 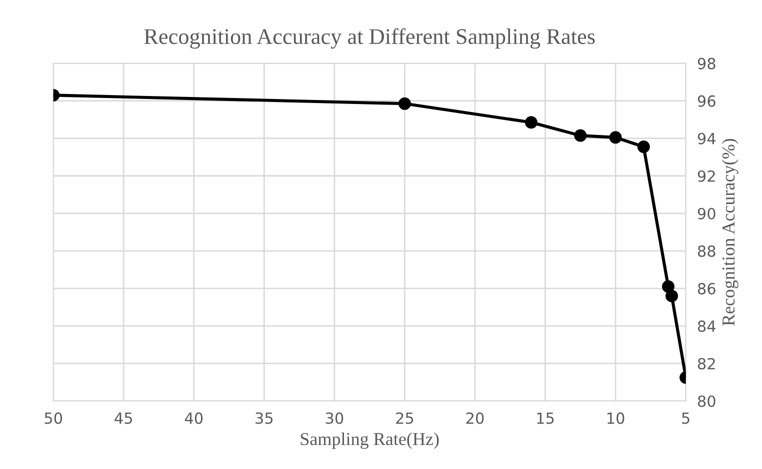 I want to click on y-tick-label: 82, so click(x=706, y=364).